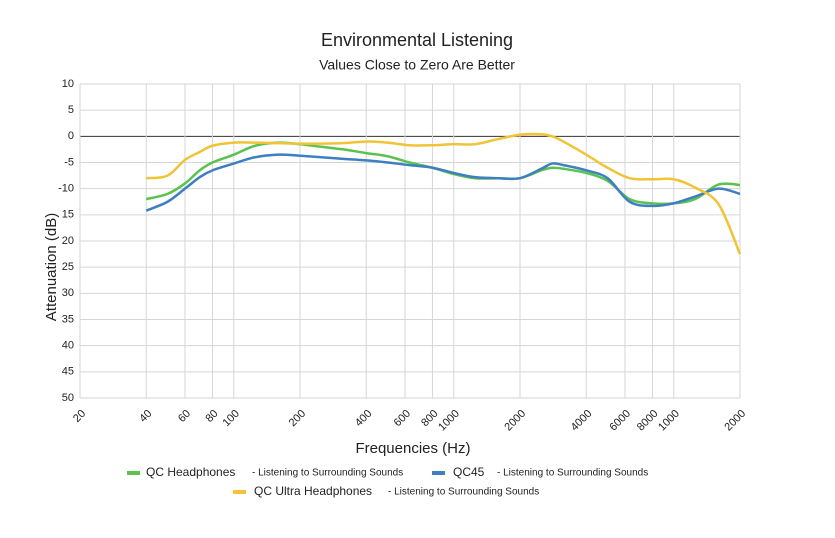  Describe the element at coordinates (68, 215) in the screenshot. I see `y-tick-label: 15` at that location.